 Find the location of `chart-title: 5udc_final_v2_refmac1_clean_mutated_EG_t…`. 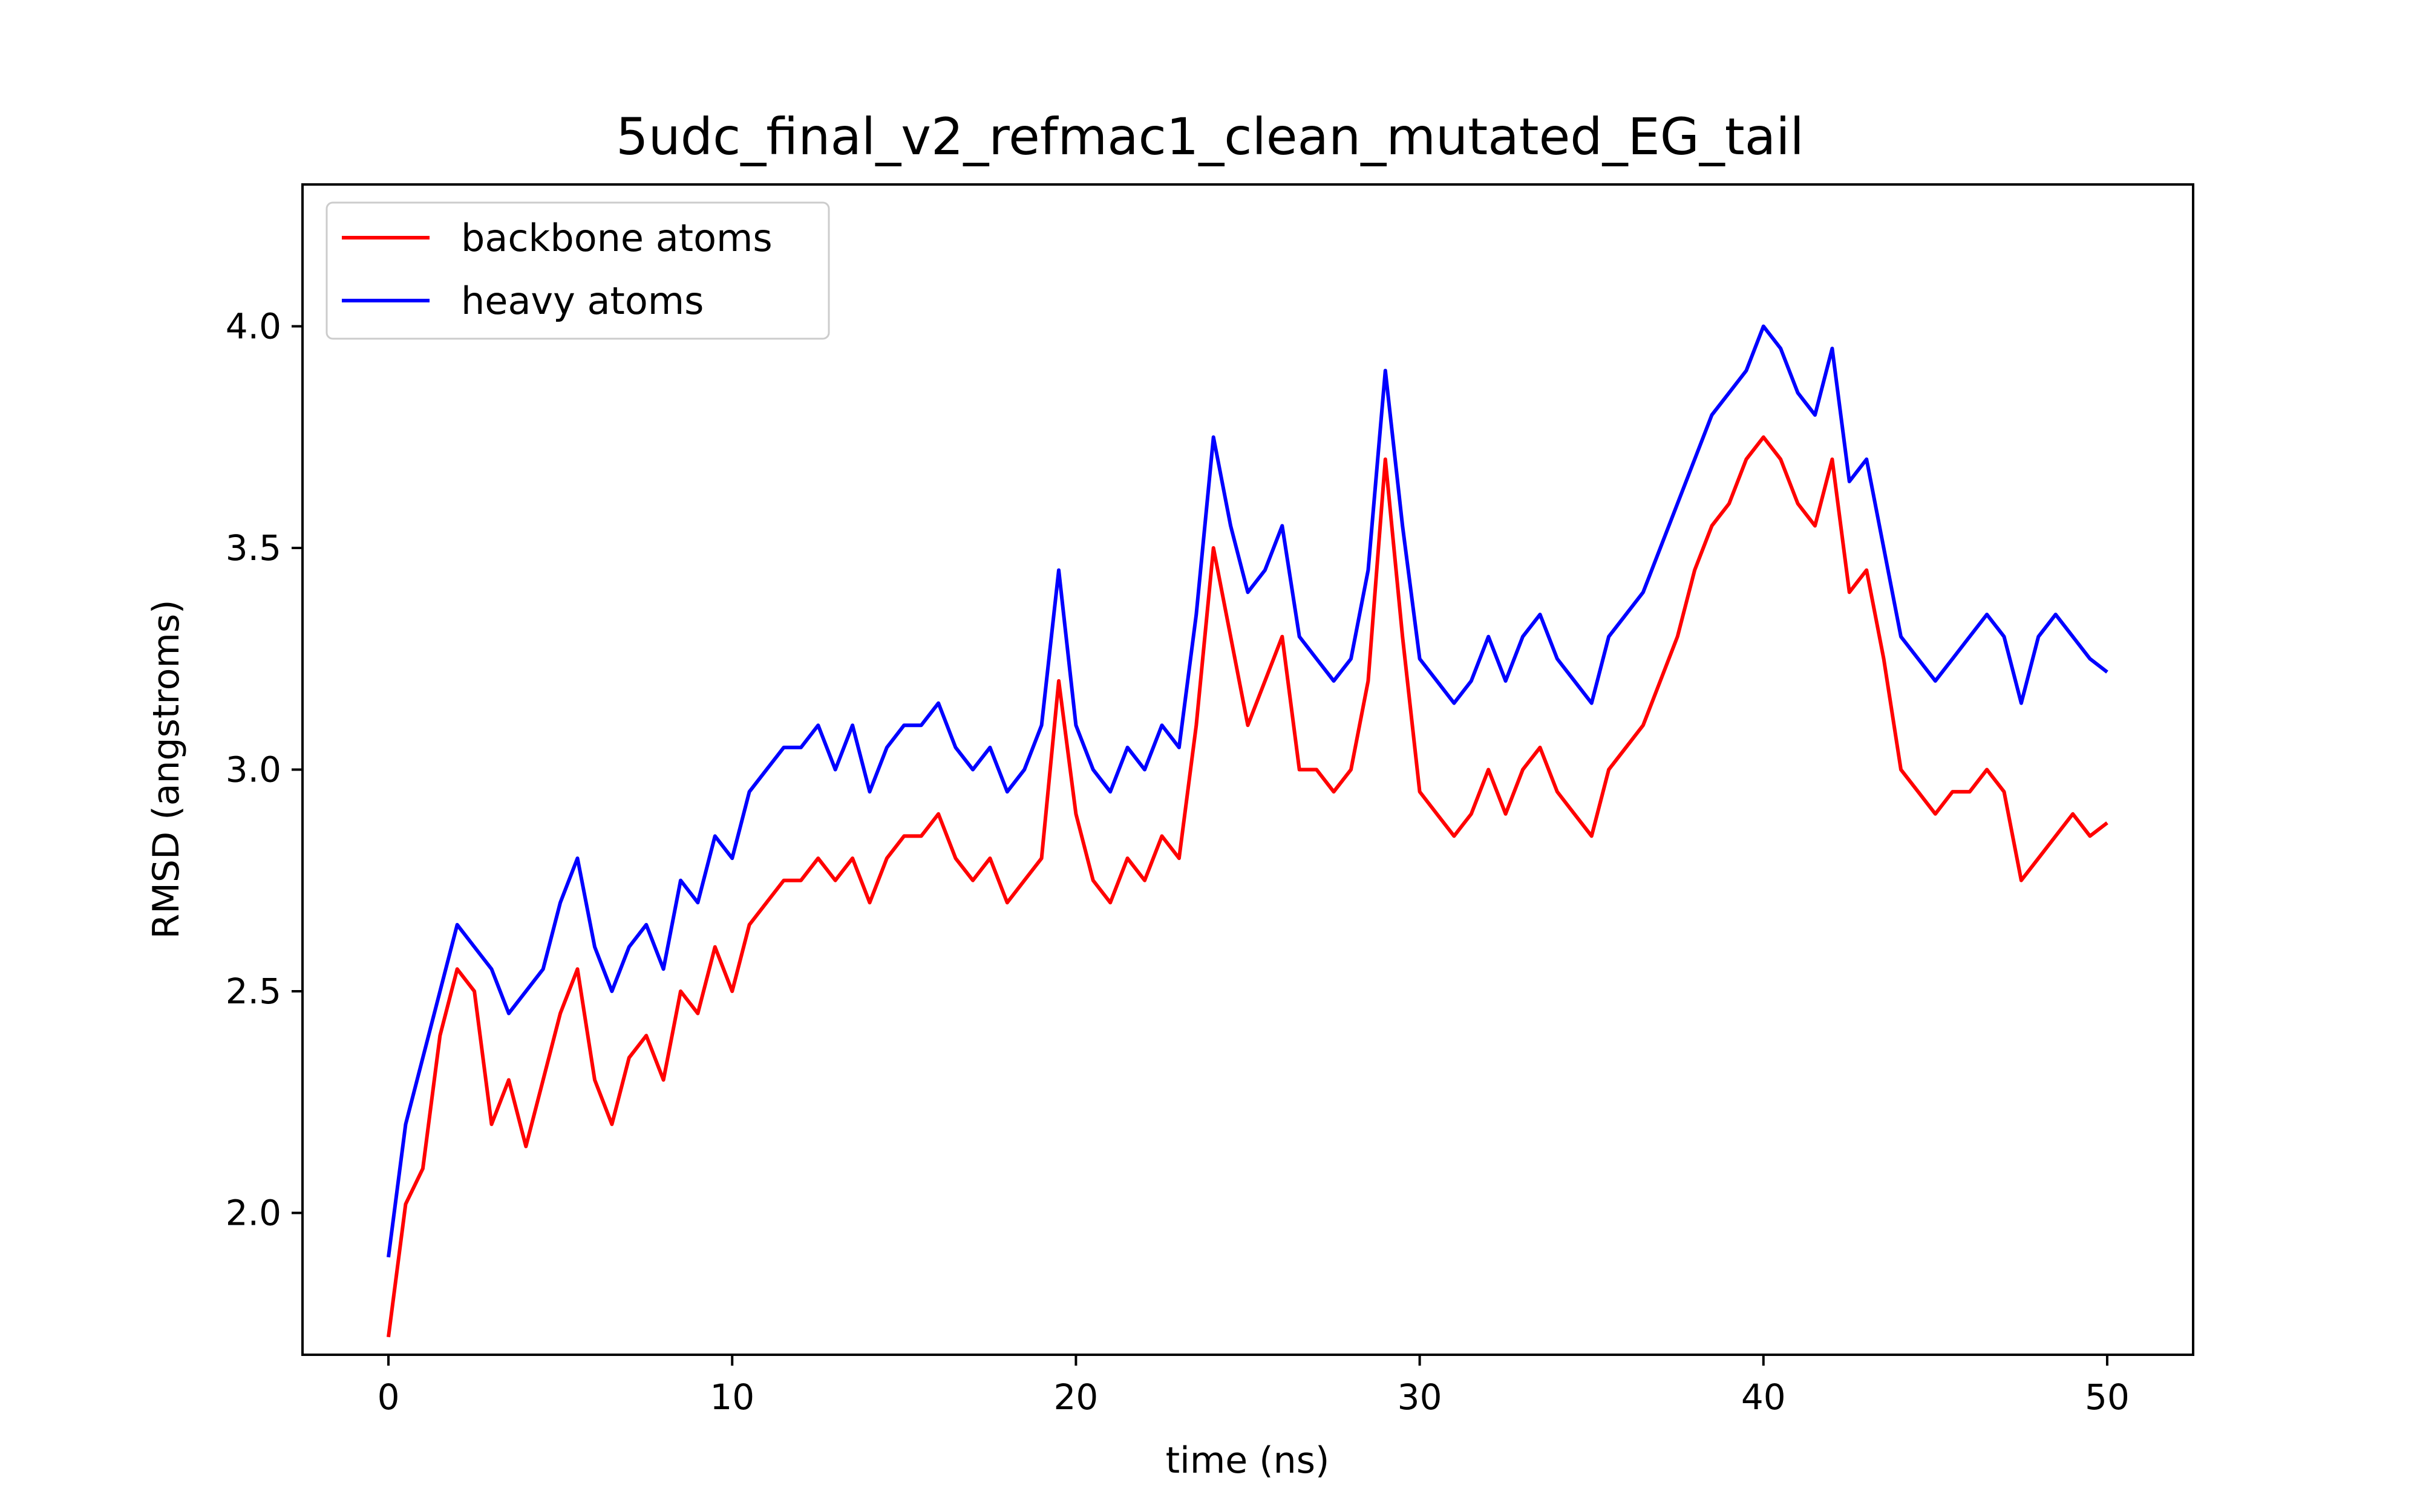

chart-title: 5udc_final_v2_refmac1_clean_mutated_EG_t… is located at coordinates (1210, 136).